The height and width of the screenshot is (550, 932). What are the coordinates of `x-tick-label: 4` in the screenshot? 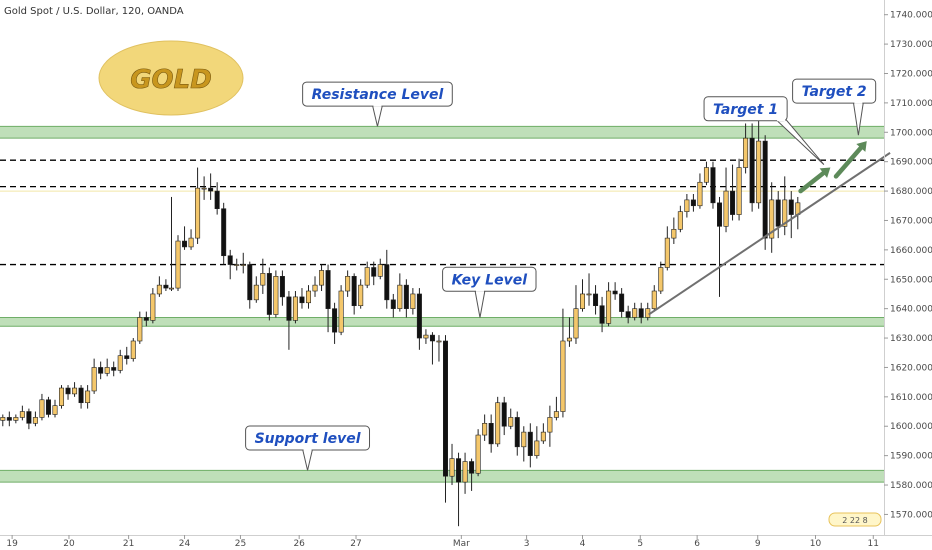 It's located at (583, 544).